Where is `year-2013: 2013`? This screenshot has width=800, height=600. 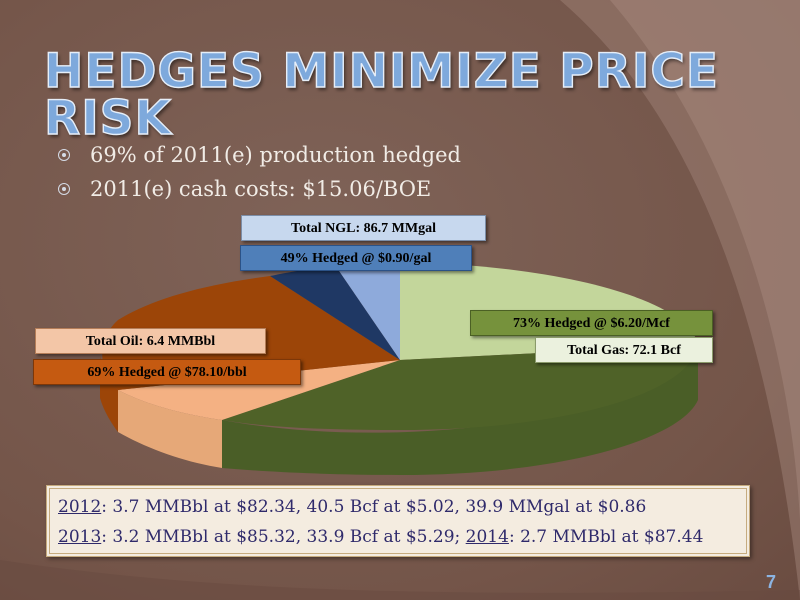
year-2013: 2013 is located at coordinates (80, 537).